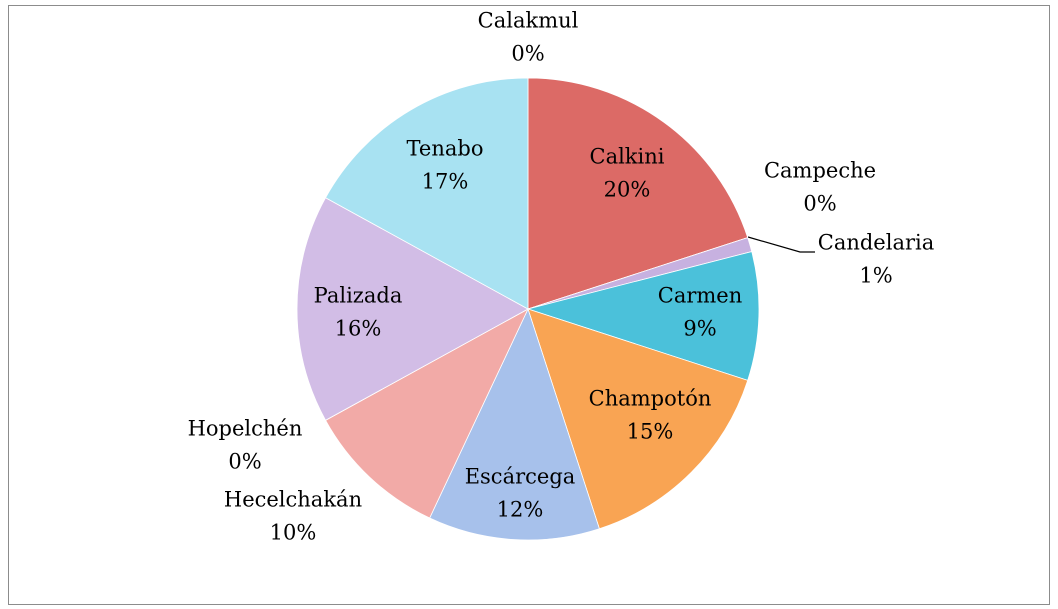 Image resolution: width=1058 pixels, height=609 pixels. I want to click on slice-label: Palizada, so click(358, 296).